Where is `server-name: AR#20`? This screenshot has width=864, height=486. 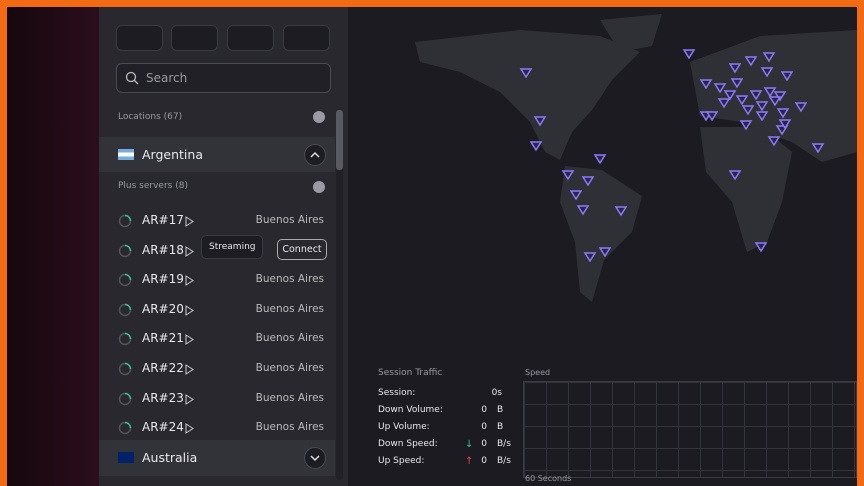
server-name: AR#20 is located at coordinates (163, 308).